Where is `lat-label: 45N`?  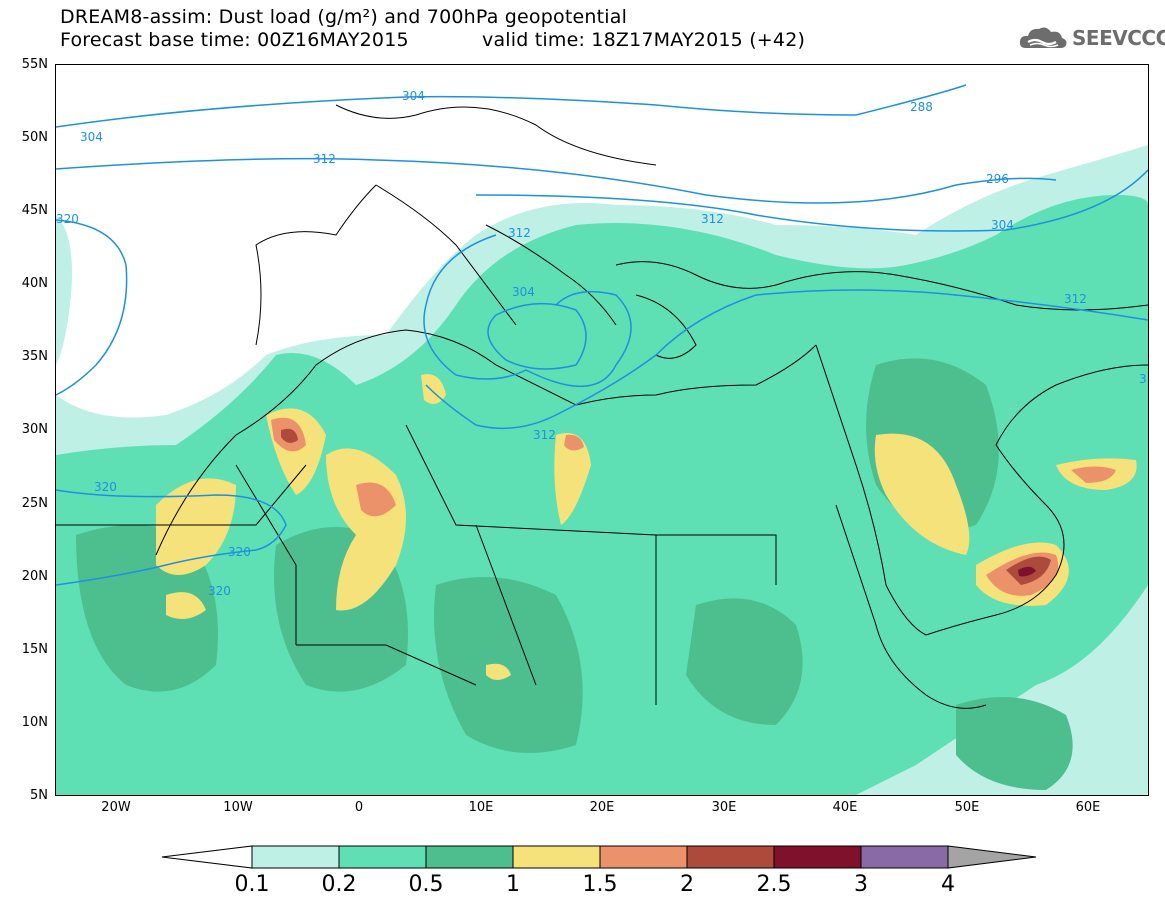 lat-label: 45N is located at coordinates (34, 210).